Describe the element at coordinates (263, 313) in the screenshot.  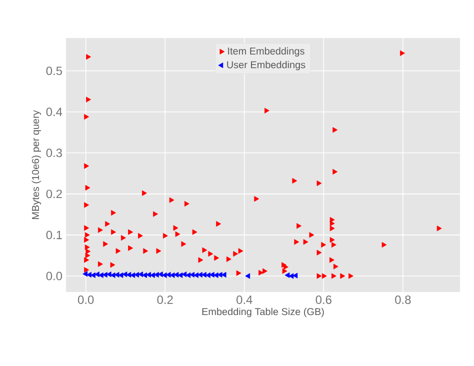
I see `x-axis-title: Embedding Table Size (GB)` at that location.